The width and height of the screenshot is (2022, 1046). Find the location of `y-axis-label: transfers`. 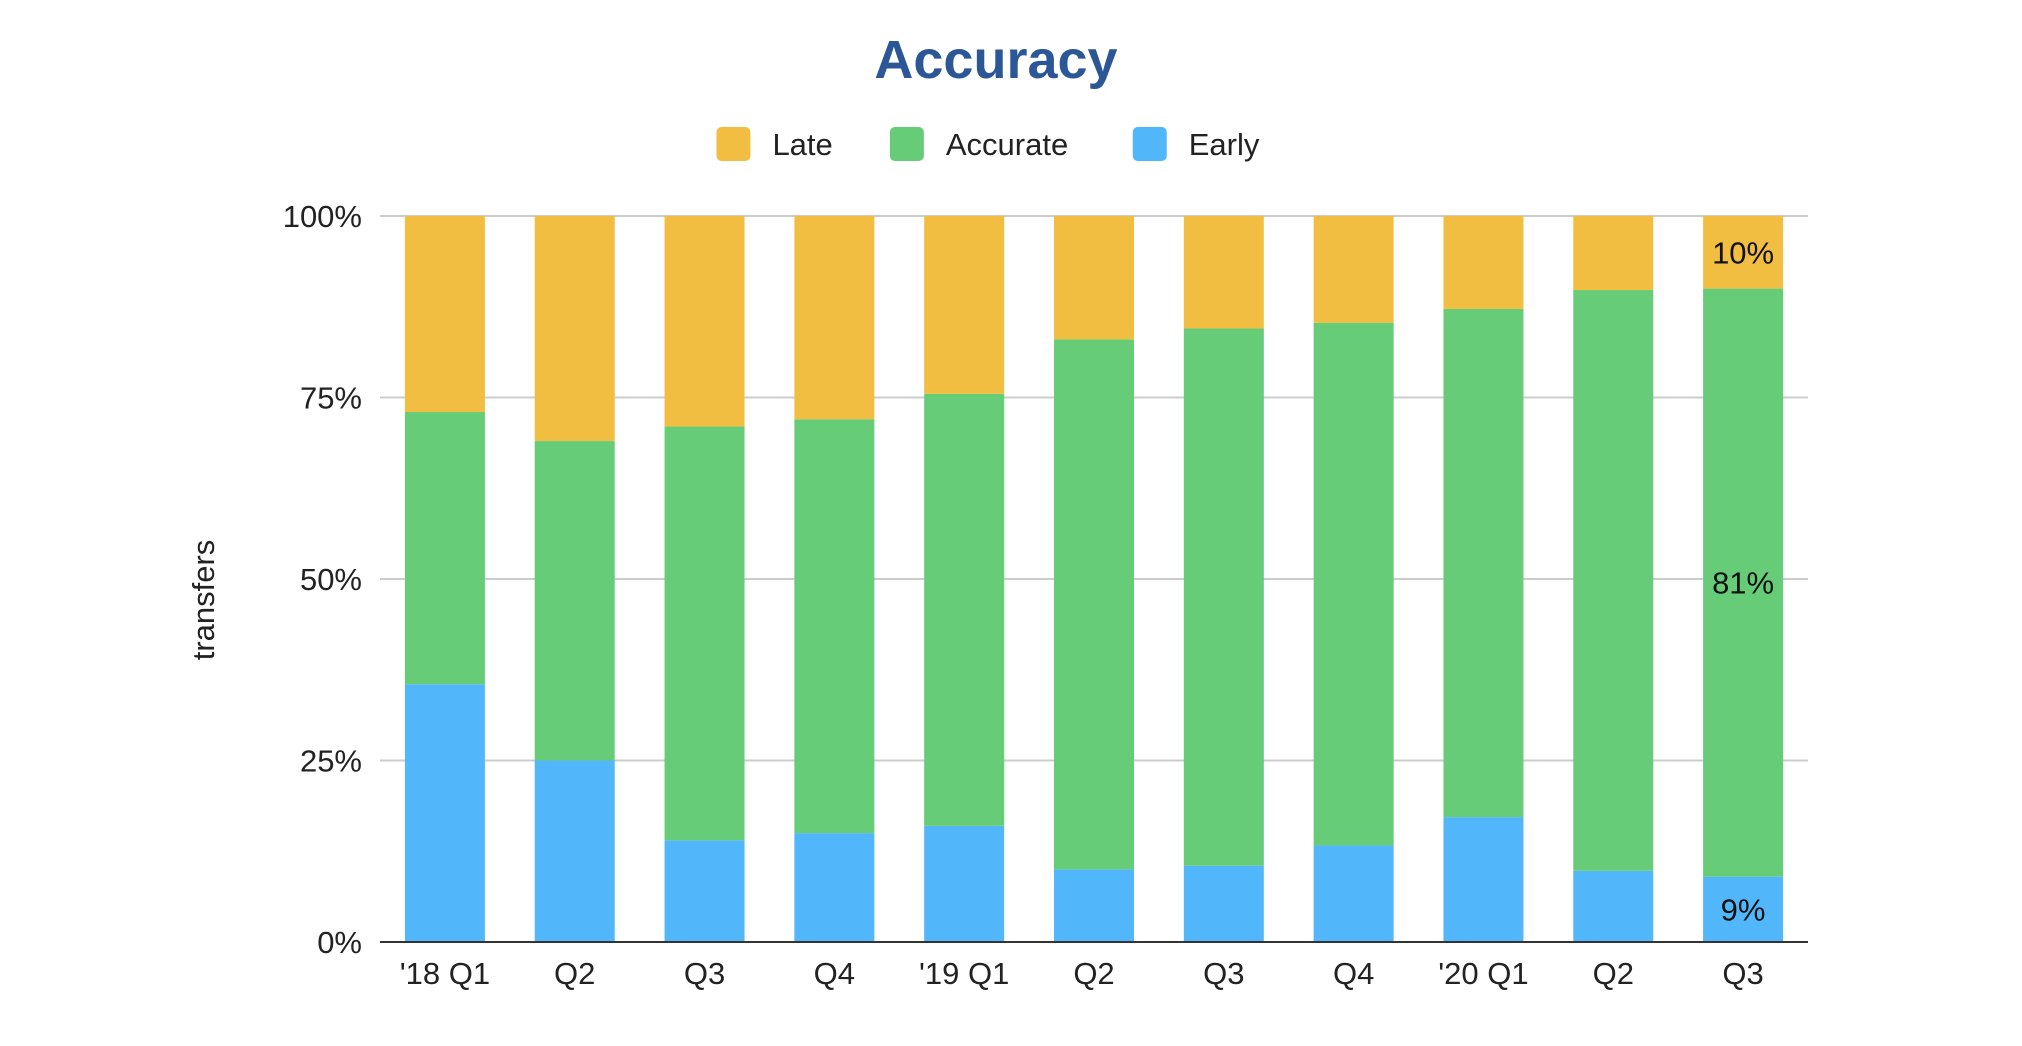

y-axis-label: transfers is located at coordinates (203, 600).